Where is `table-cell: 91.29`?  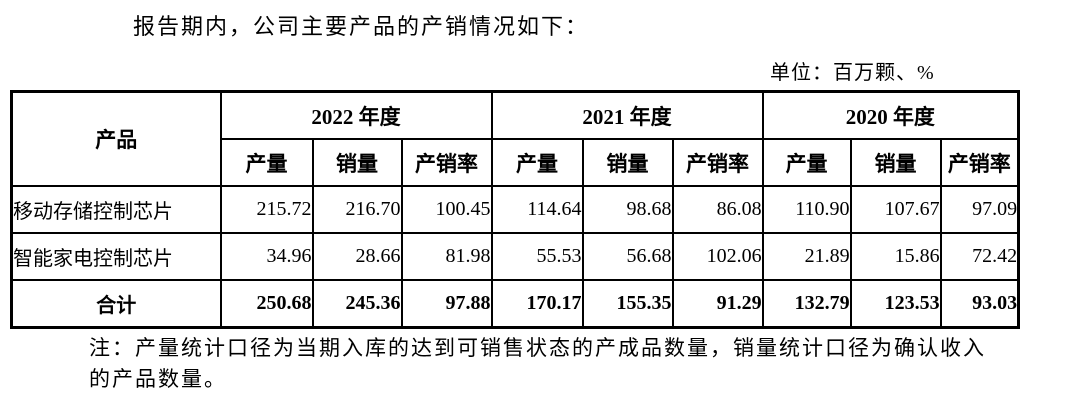
table-cell: 91.29 is located at coordinates (717, 304).